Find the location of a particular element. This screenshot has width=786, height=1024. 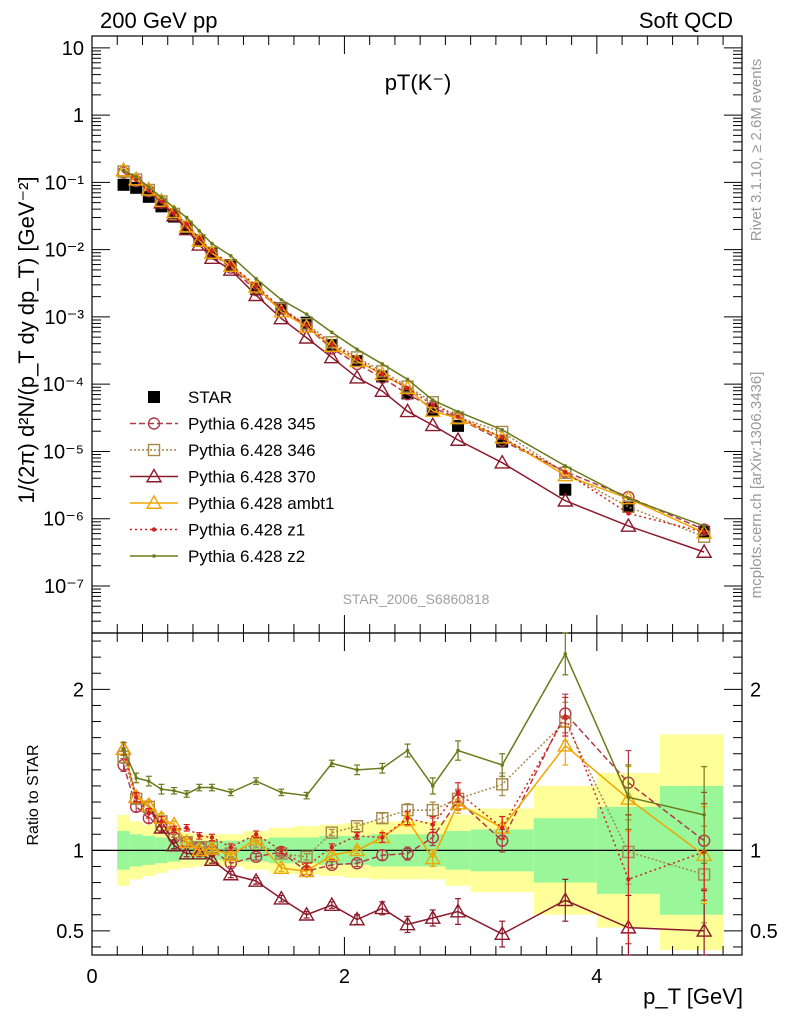

ratio-tick-label-right: 1 is located at coordinates (755, 851).